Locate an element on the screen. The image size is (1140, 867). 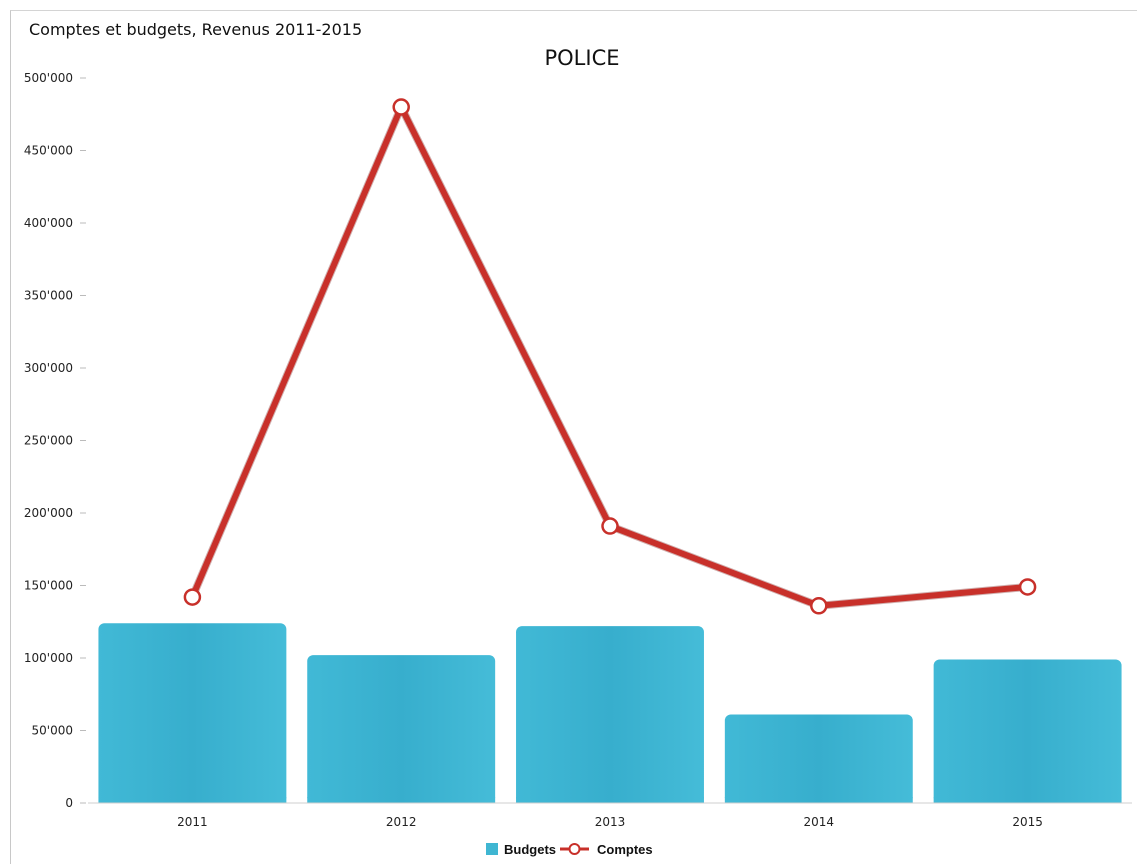
chart-title: POLICE is located at coordinates (582, 58).